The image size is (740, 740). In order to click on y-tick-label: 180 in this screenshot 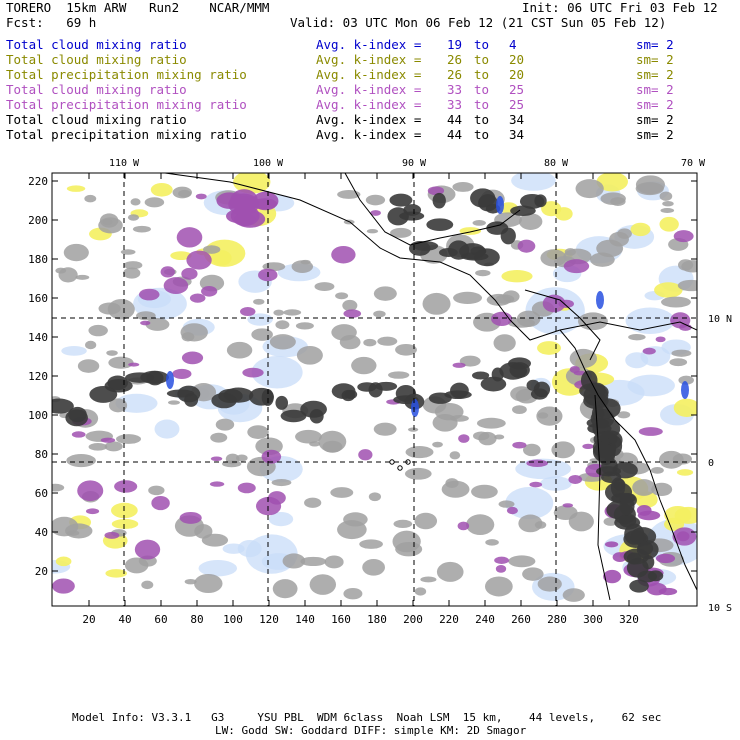, I will do `click(38, 259)`.